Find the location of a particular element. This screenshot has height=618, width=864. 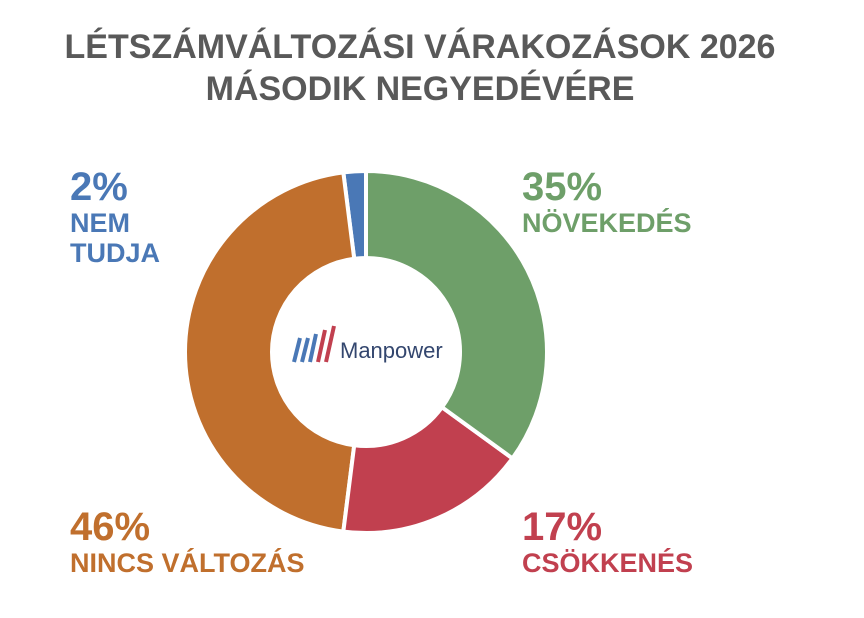

value-label: 46% is located at coordinates (110, 527).